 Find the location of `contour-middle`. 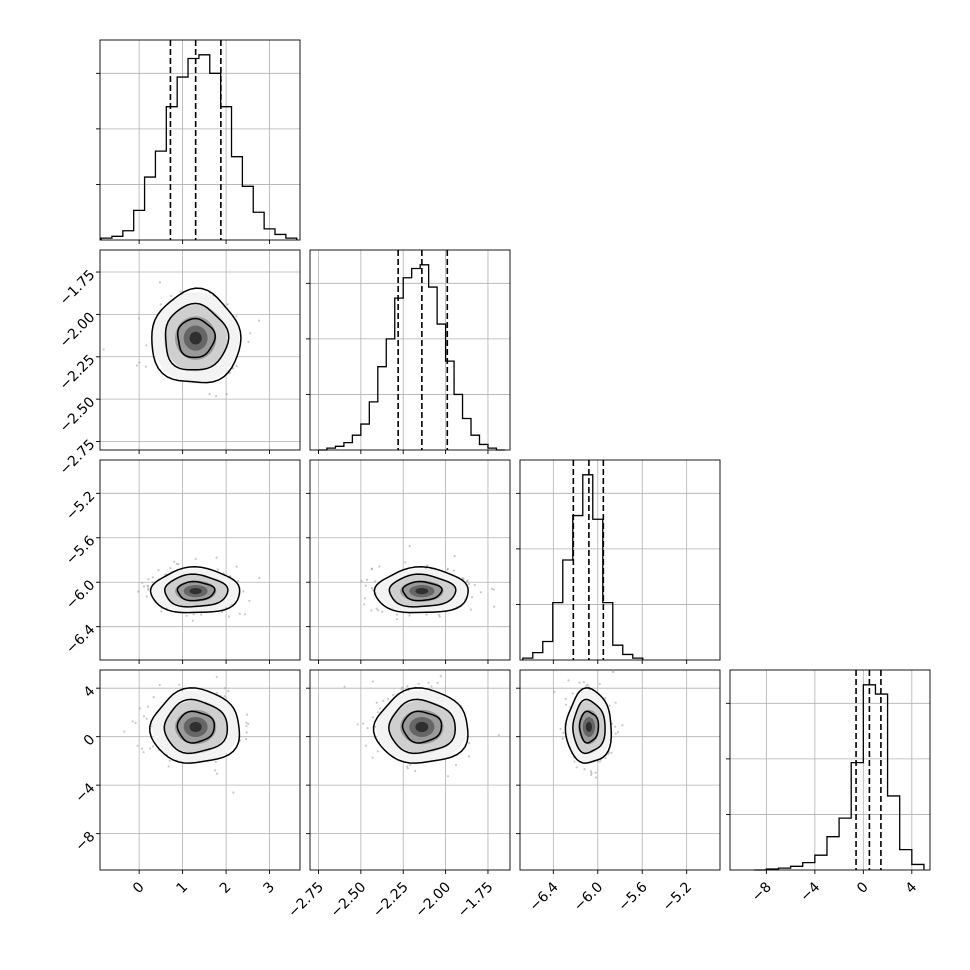

contour-middle is located at coordinates (422, 590).